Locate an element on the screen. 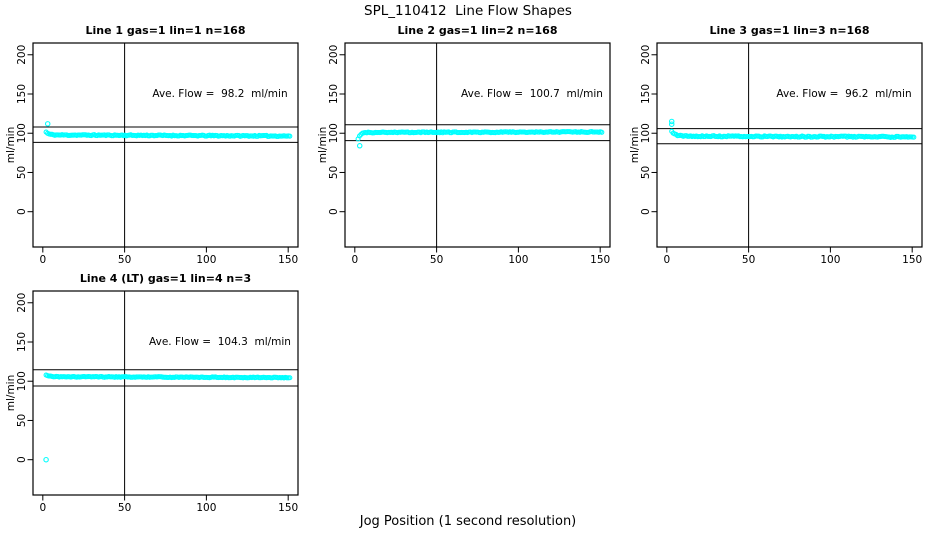 The width and height of the screenshot is (936, 540). panel-title: Line 4 (LT) gas=1 lin=4 n=3 is located at coordinates (165, 278).